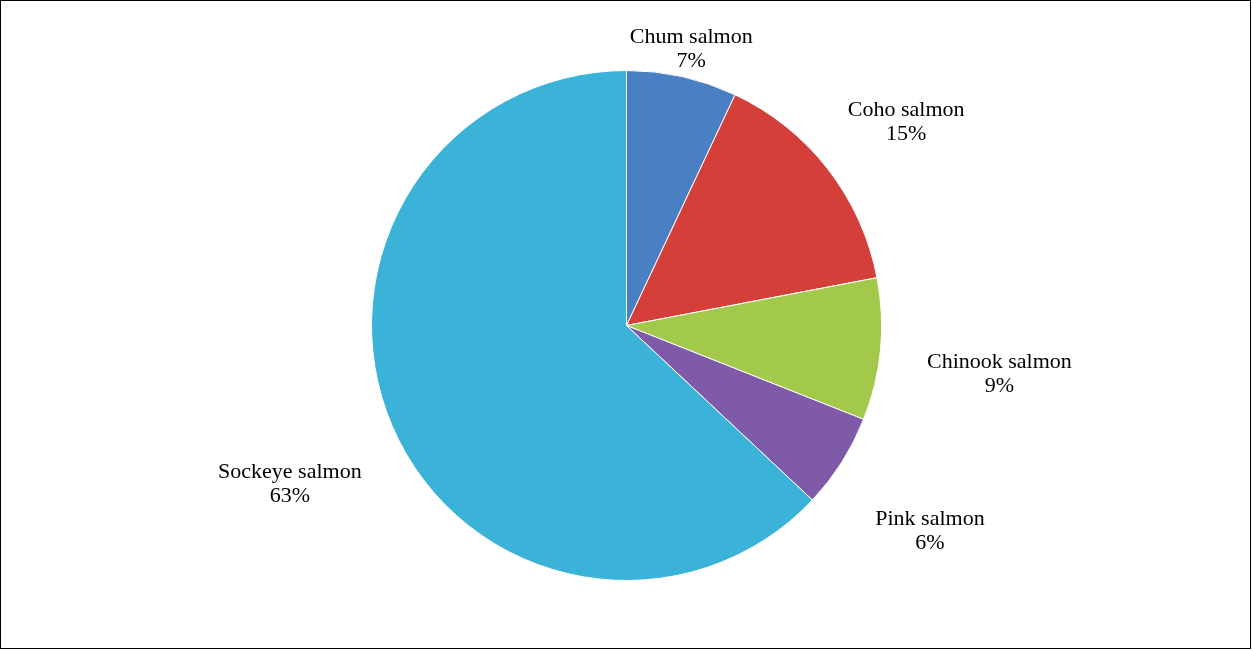  I want to click on slice-label: Coho salmon, so click(906, 108).